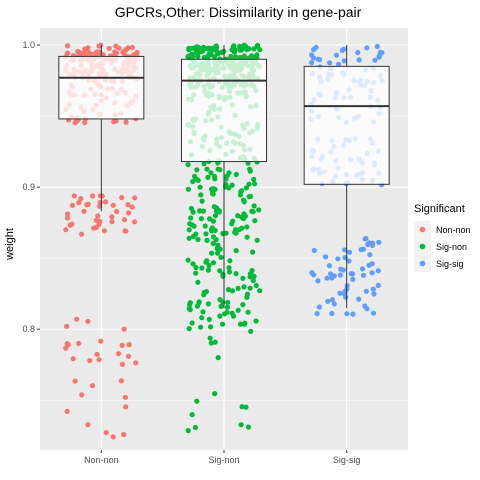 The image size is (480, 480). I want to click on box-body, so click(101, 87).